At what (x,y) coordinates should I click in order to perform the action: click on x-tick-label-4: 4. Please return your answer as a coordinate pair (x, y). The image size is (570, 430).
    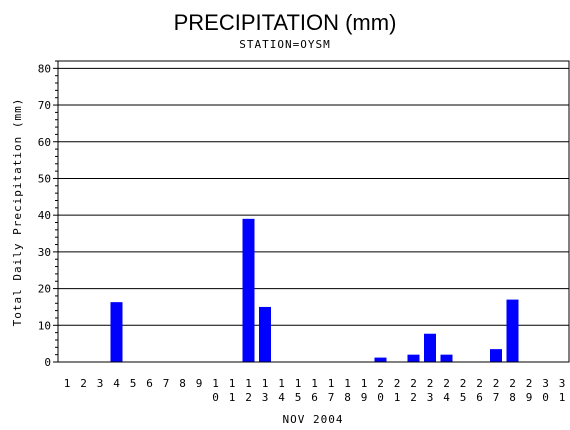
    Looking at the image, I should click on (116, 383).